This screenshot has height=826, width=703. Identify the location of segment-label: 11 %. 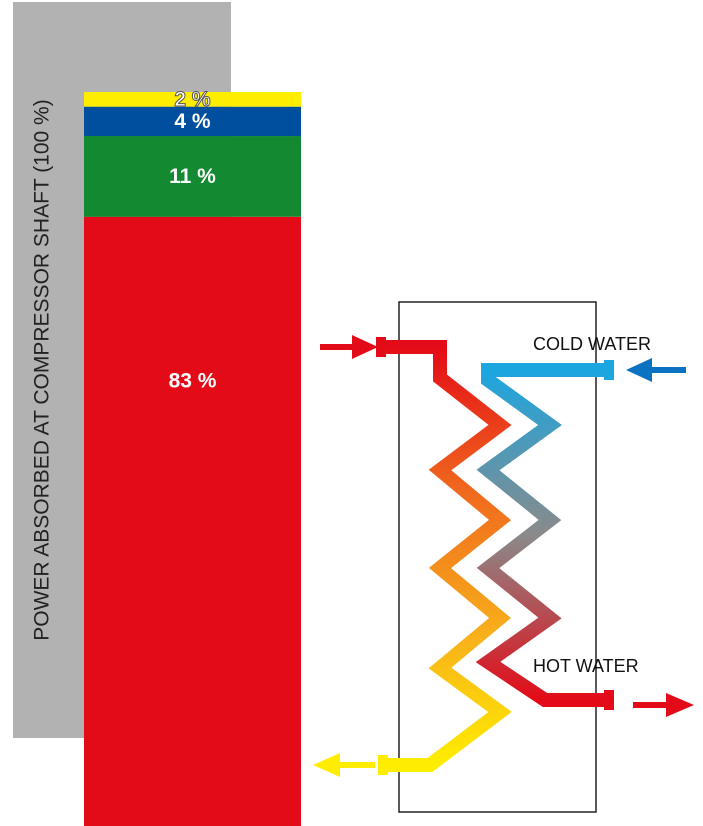
(192, 176).